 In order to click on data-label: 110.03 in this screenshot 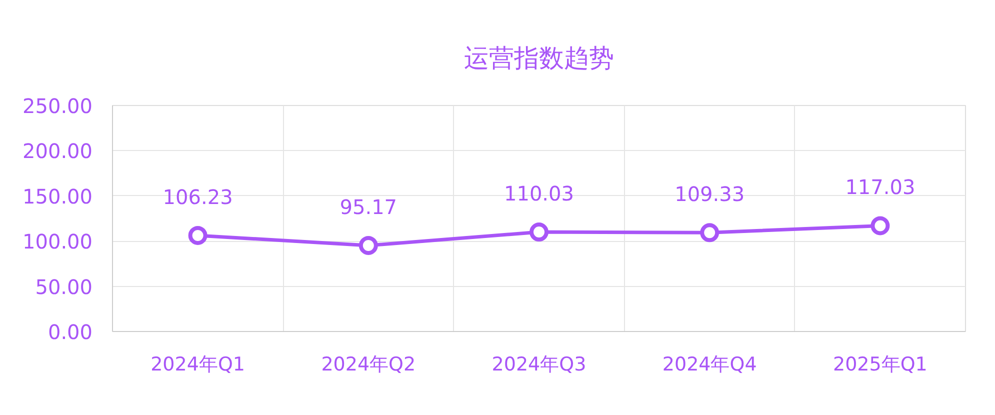, I will do `click(539, 194)`.